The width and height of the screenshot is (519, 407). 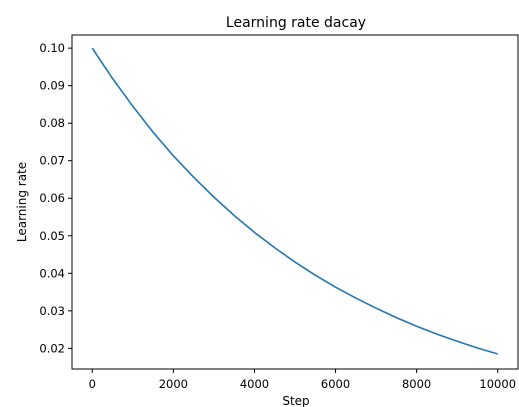 What do you see at coordinates (52, 311) in the screenshot?
I see `y-tick-label: 0.03` at bounding box center [52, 311].